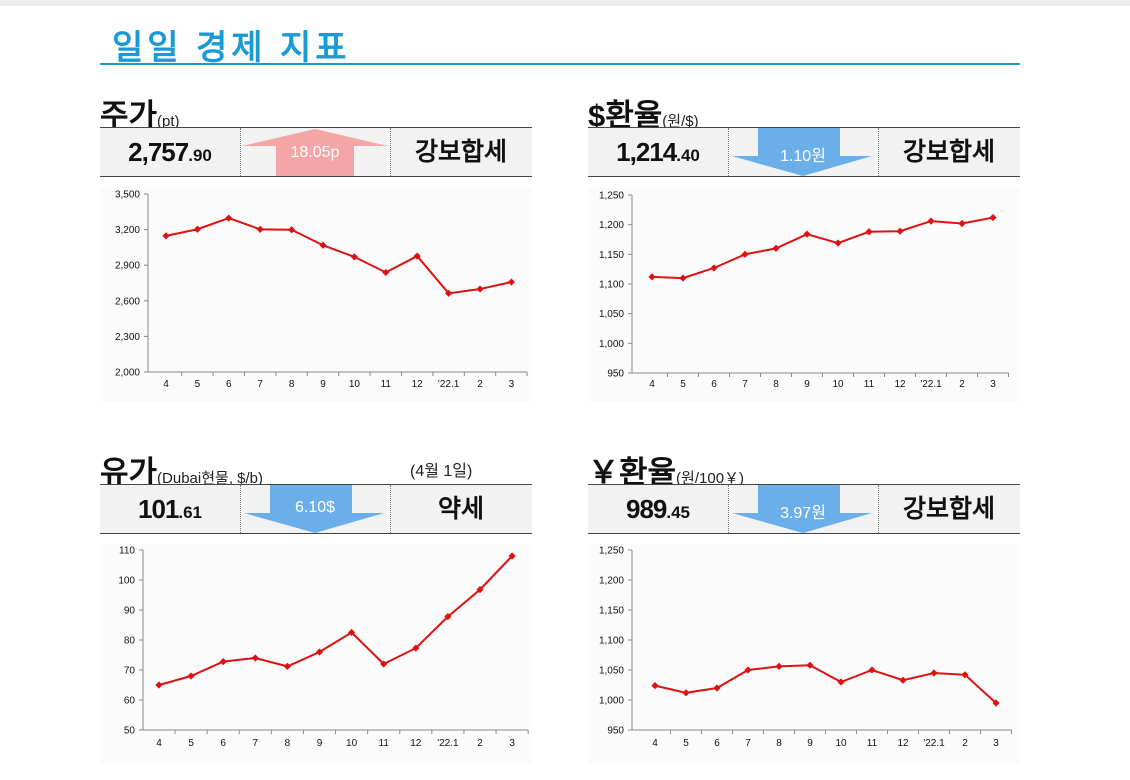 The height and width of the screenshot is (780, 1130). Describe the element at coordinates (126, 581) in the screenshot. I see `y-tick-label: 100` at that location.